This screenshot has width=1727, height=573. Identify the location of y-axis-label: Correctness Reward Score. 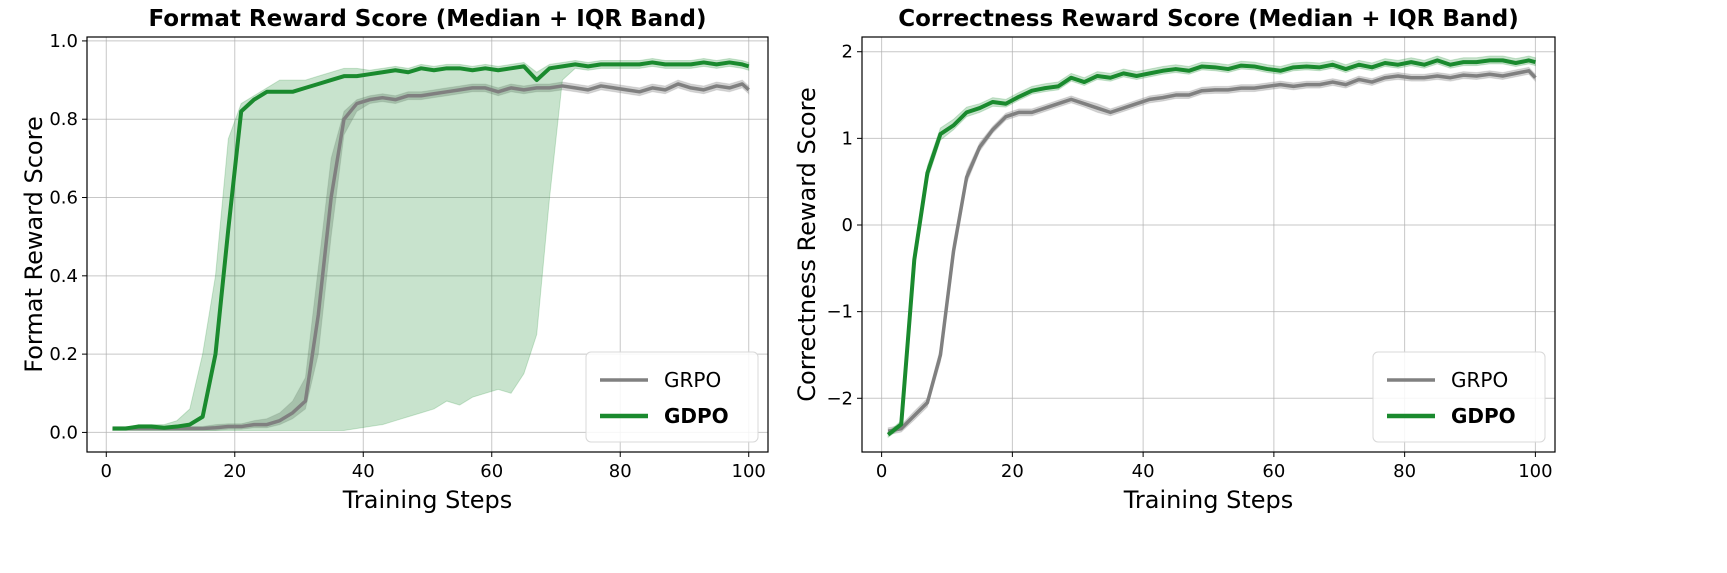
(807, 244).